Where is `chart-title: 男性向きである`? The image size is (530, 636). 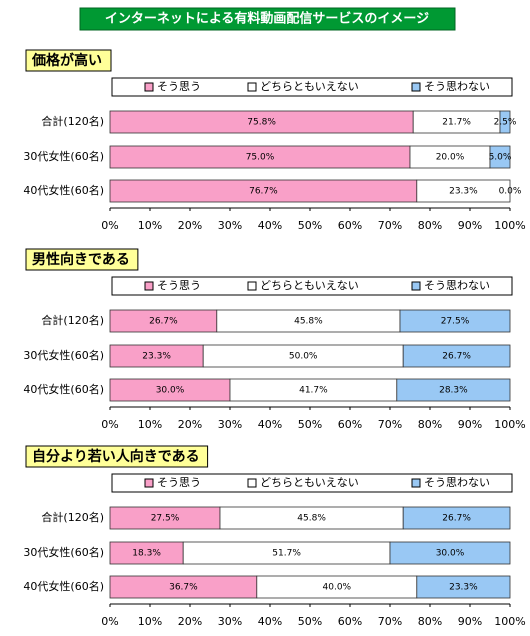 chart-title: 男性向きである is located at coordinates (81, 259).